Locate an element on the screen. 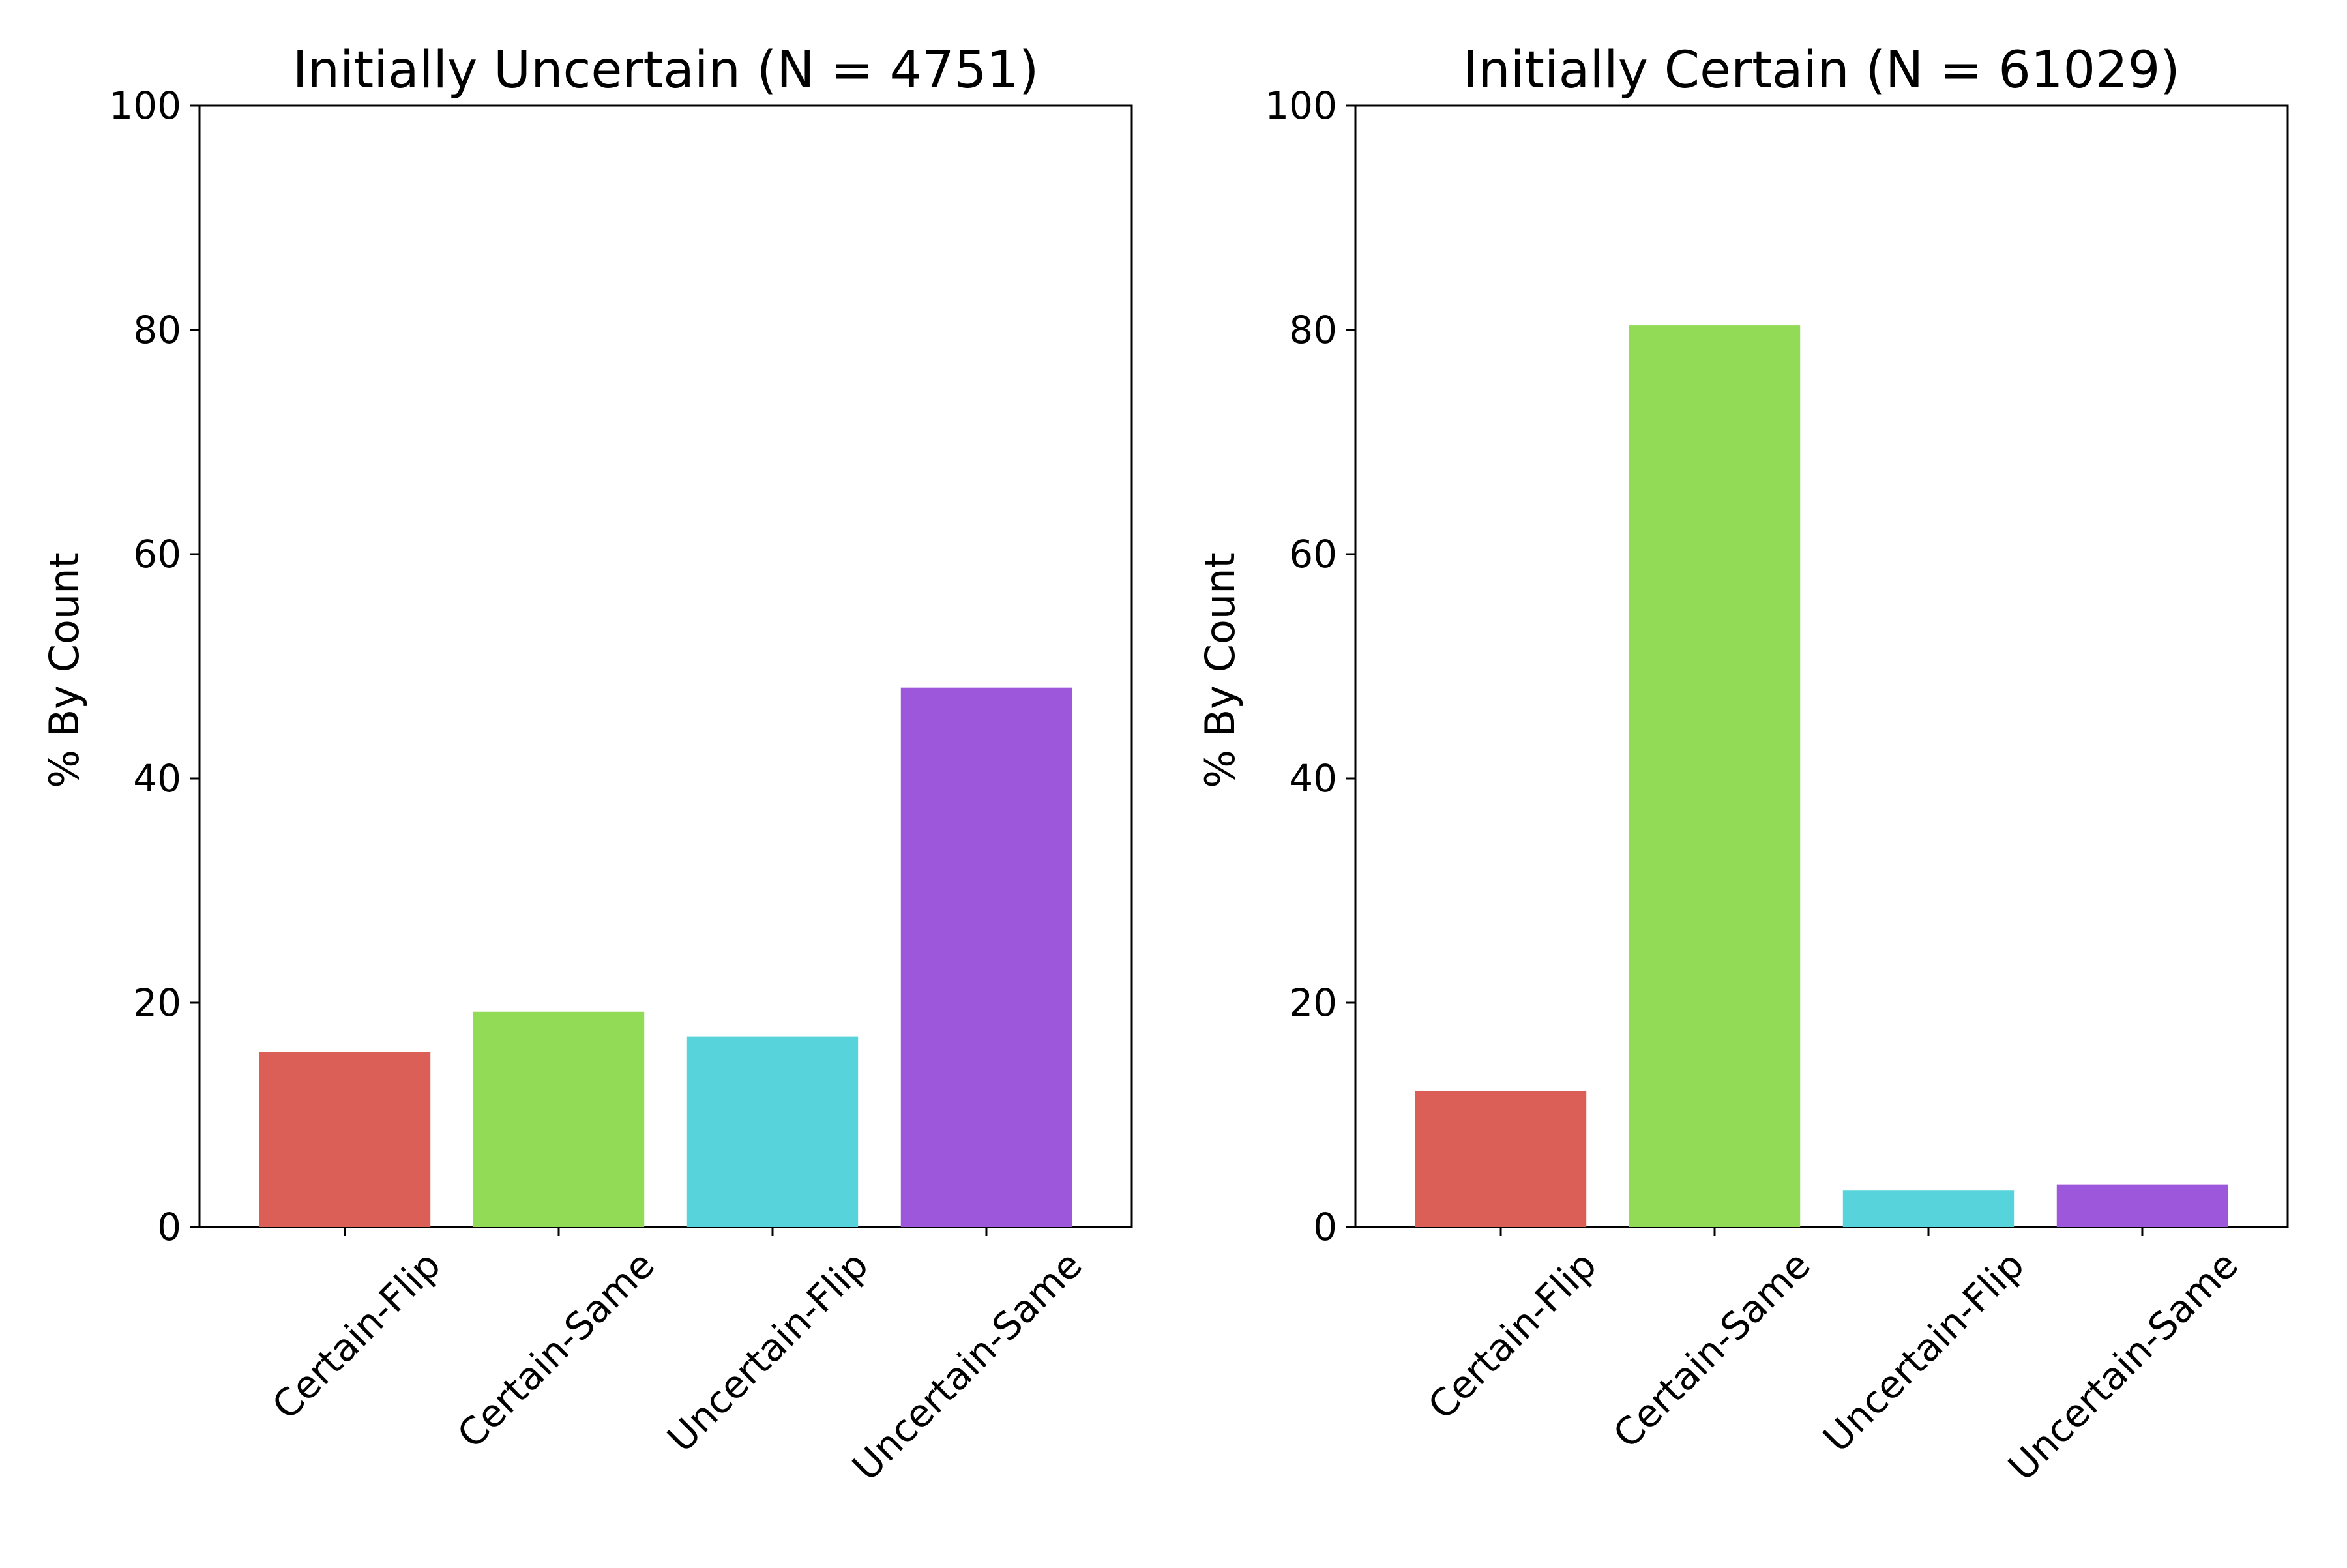  bars is located at coordinates (665, 957).